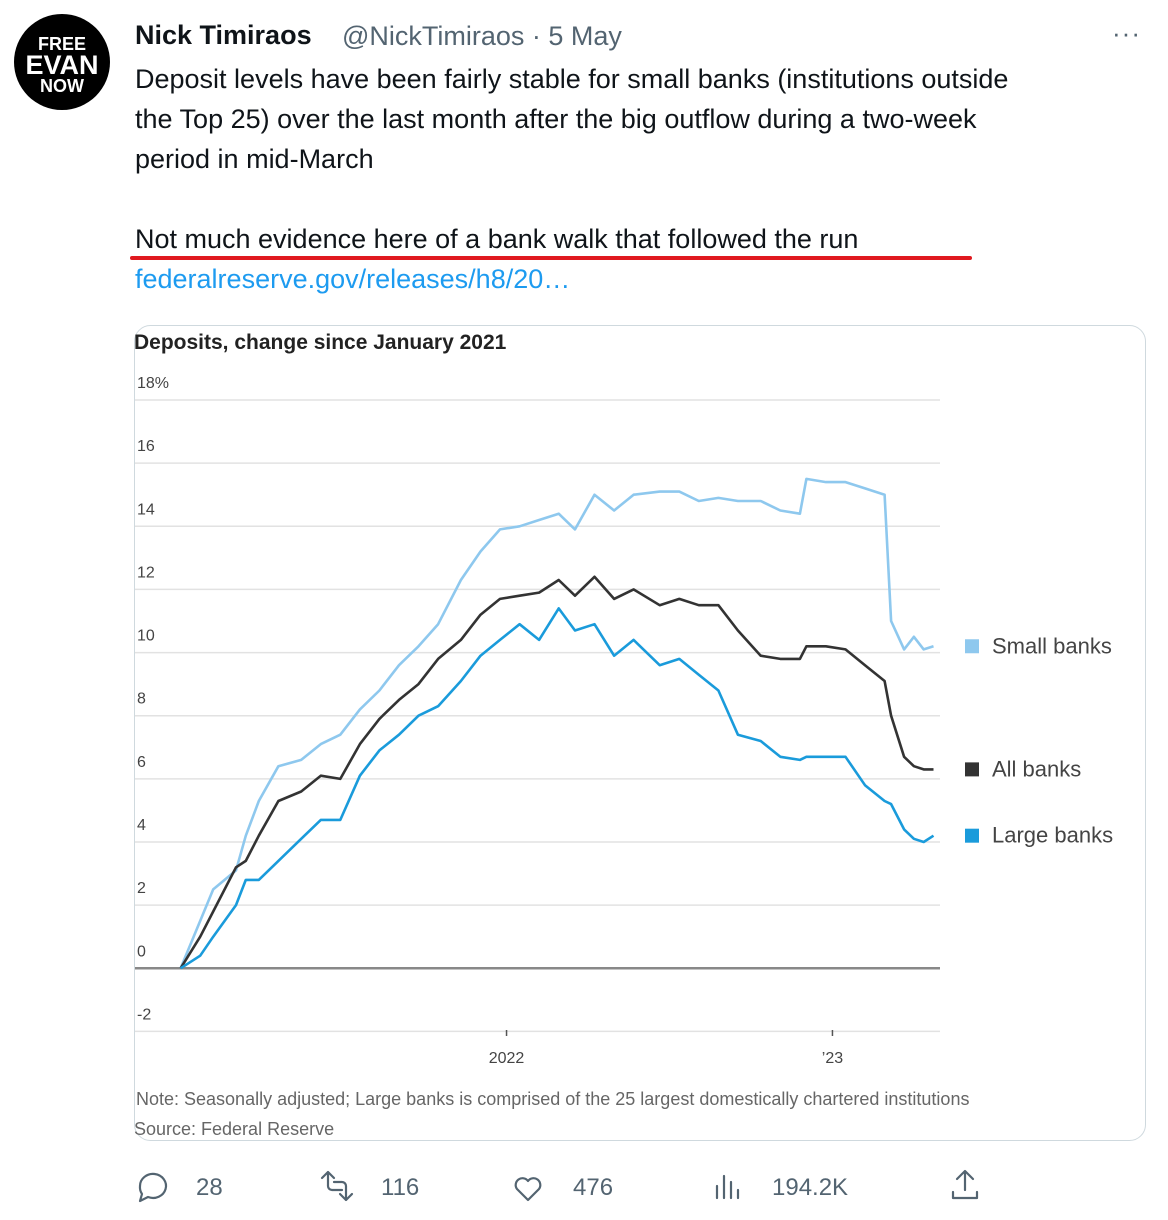 This screenshot has width=1168, height=1220. Describe the element at coordinates (61, 44) in the screenshot. I see `avatar-text: FREE` at that location.